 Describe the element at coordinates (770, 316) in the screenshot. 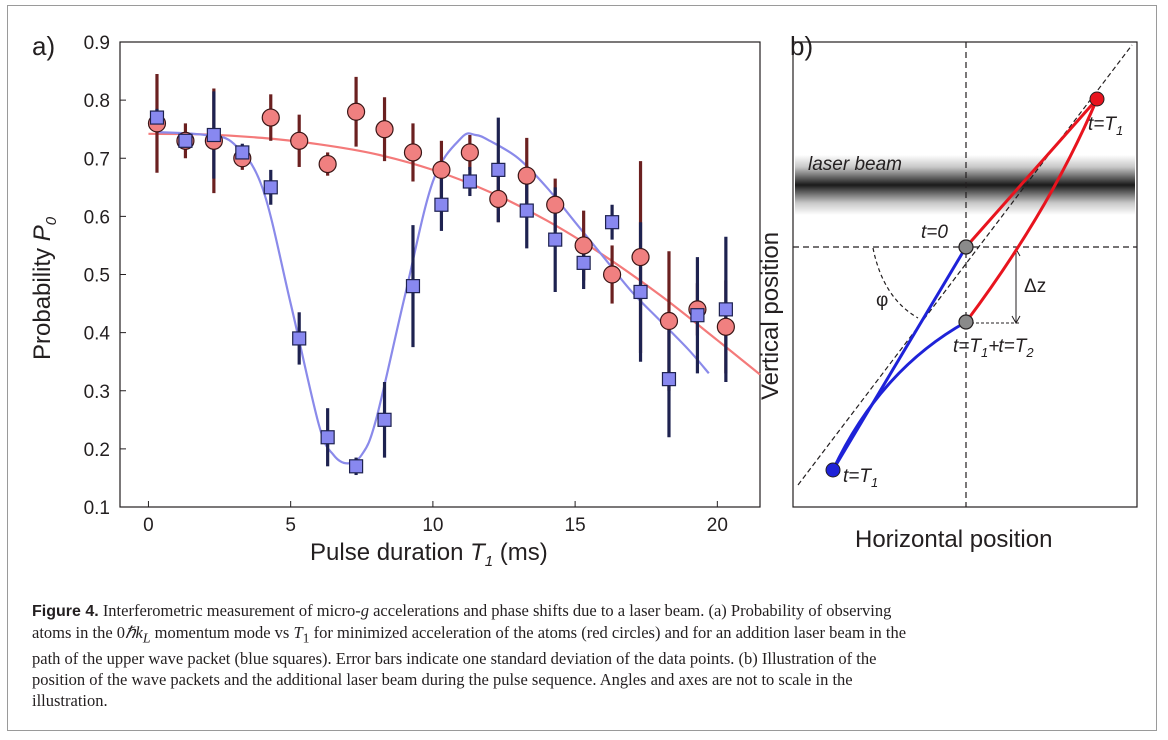

I see `b-y-axis-title: Vertical position` at that location.